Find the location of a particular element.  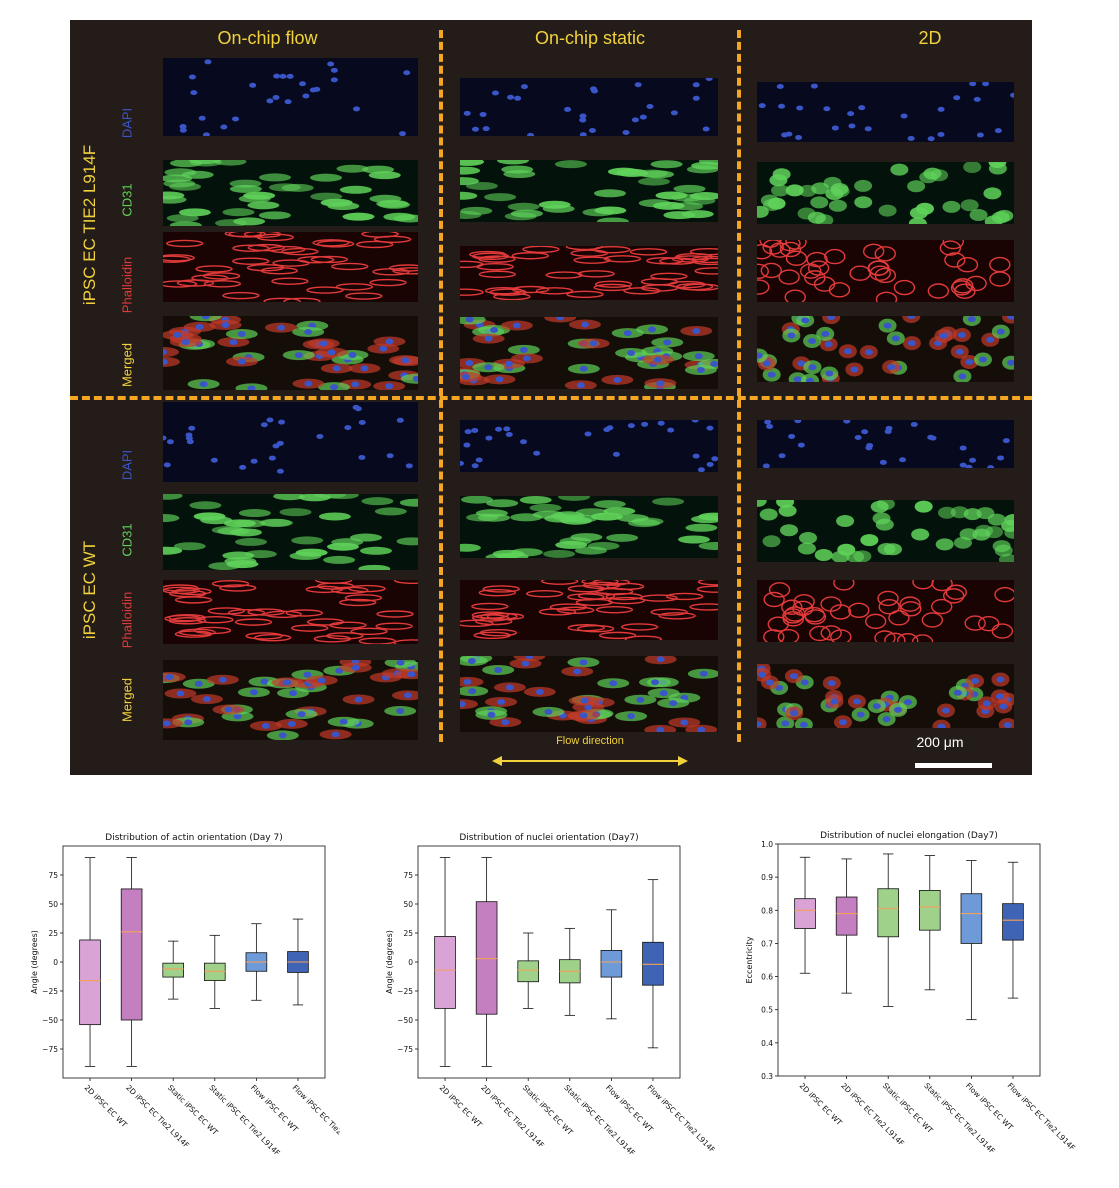

y-tick-label: 0.5 is located at coordinates (767, 1010).